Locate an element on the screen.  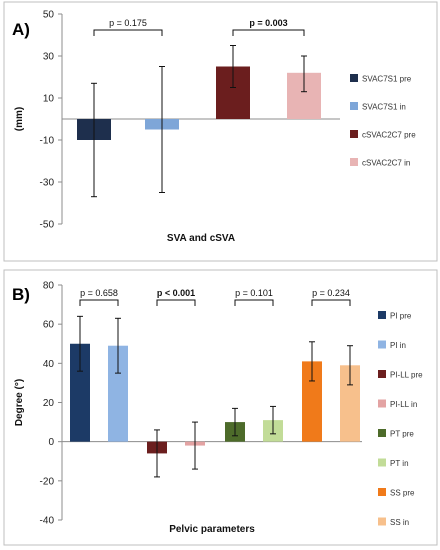
y-tick-label: -10 is located at coordinates (47, 141).